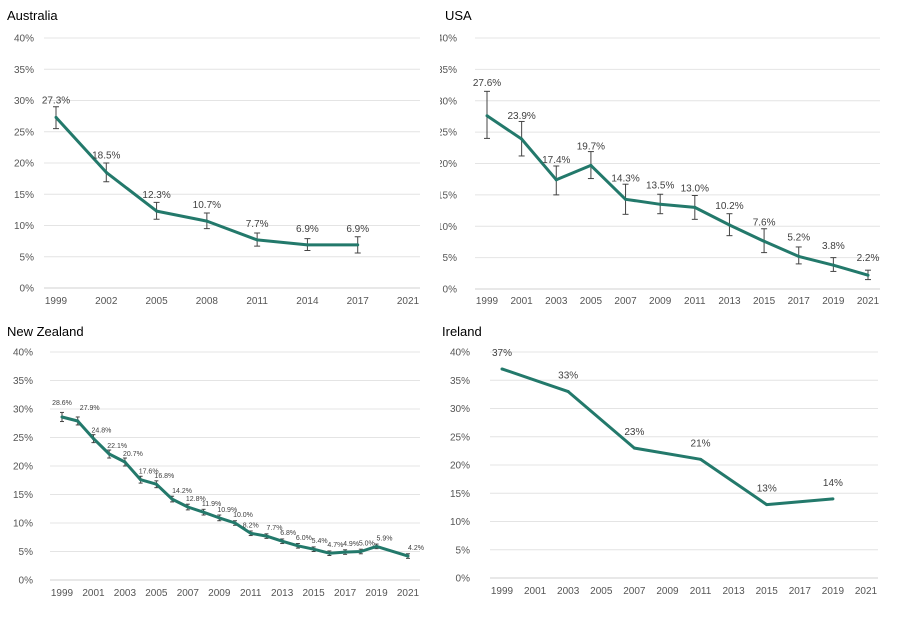  I want to click on data-label: 12.8%, so click(196, 499).